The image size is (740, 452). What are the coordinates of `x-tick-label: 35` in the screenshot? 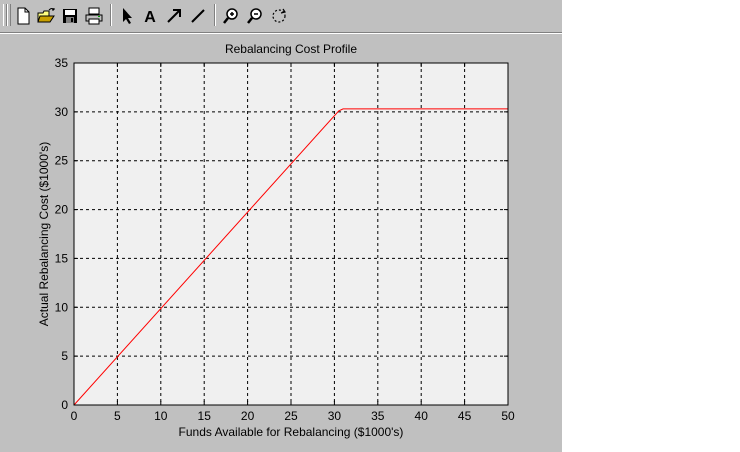 It's located at (378, 416).